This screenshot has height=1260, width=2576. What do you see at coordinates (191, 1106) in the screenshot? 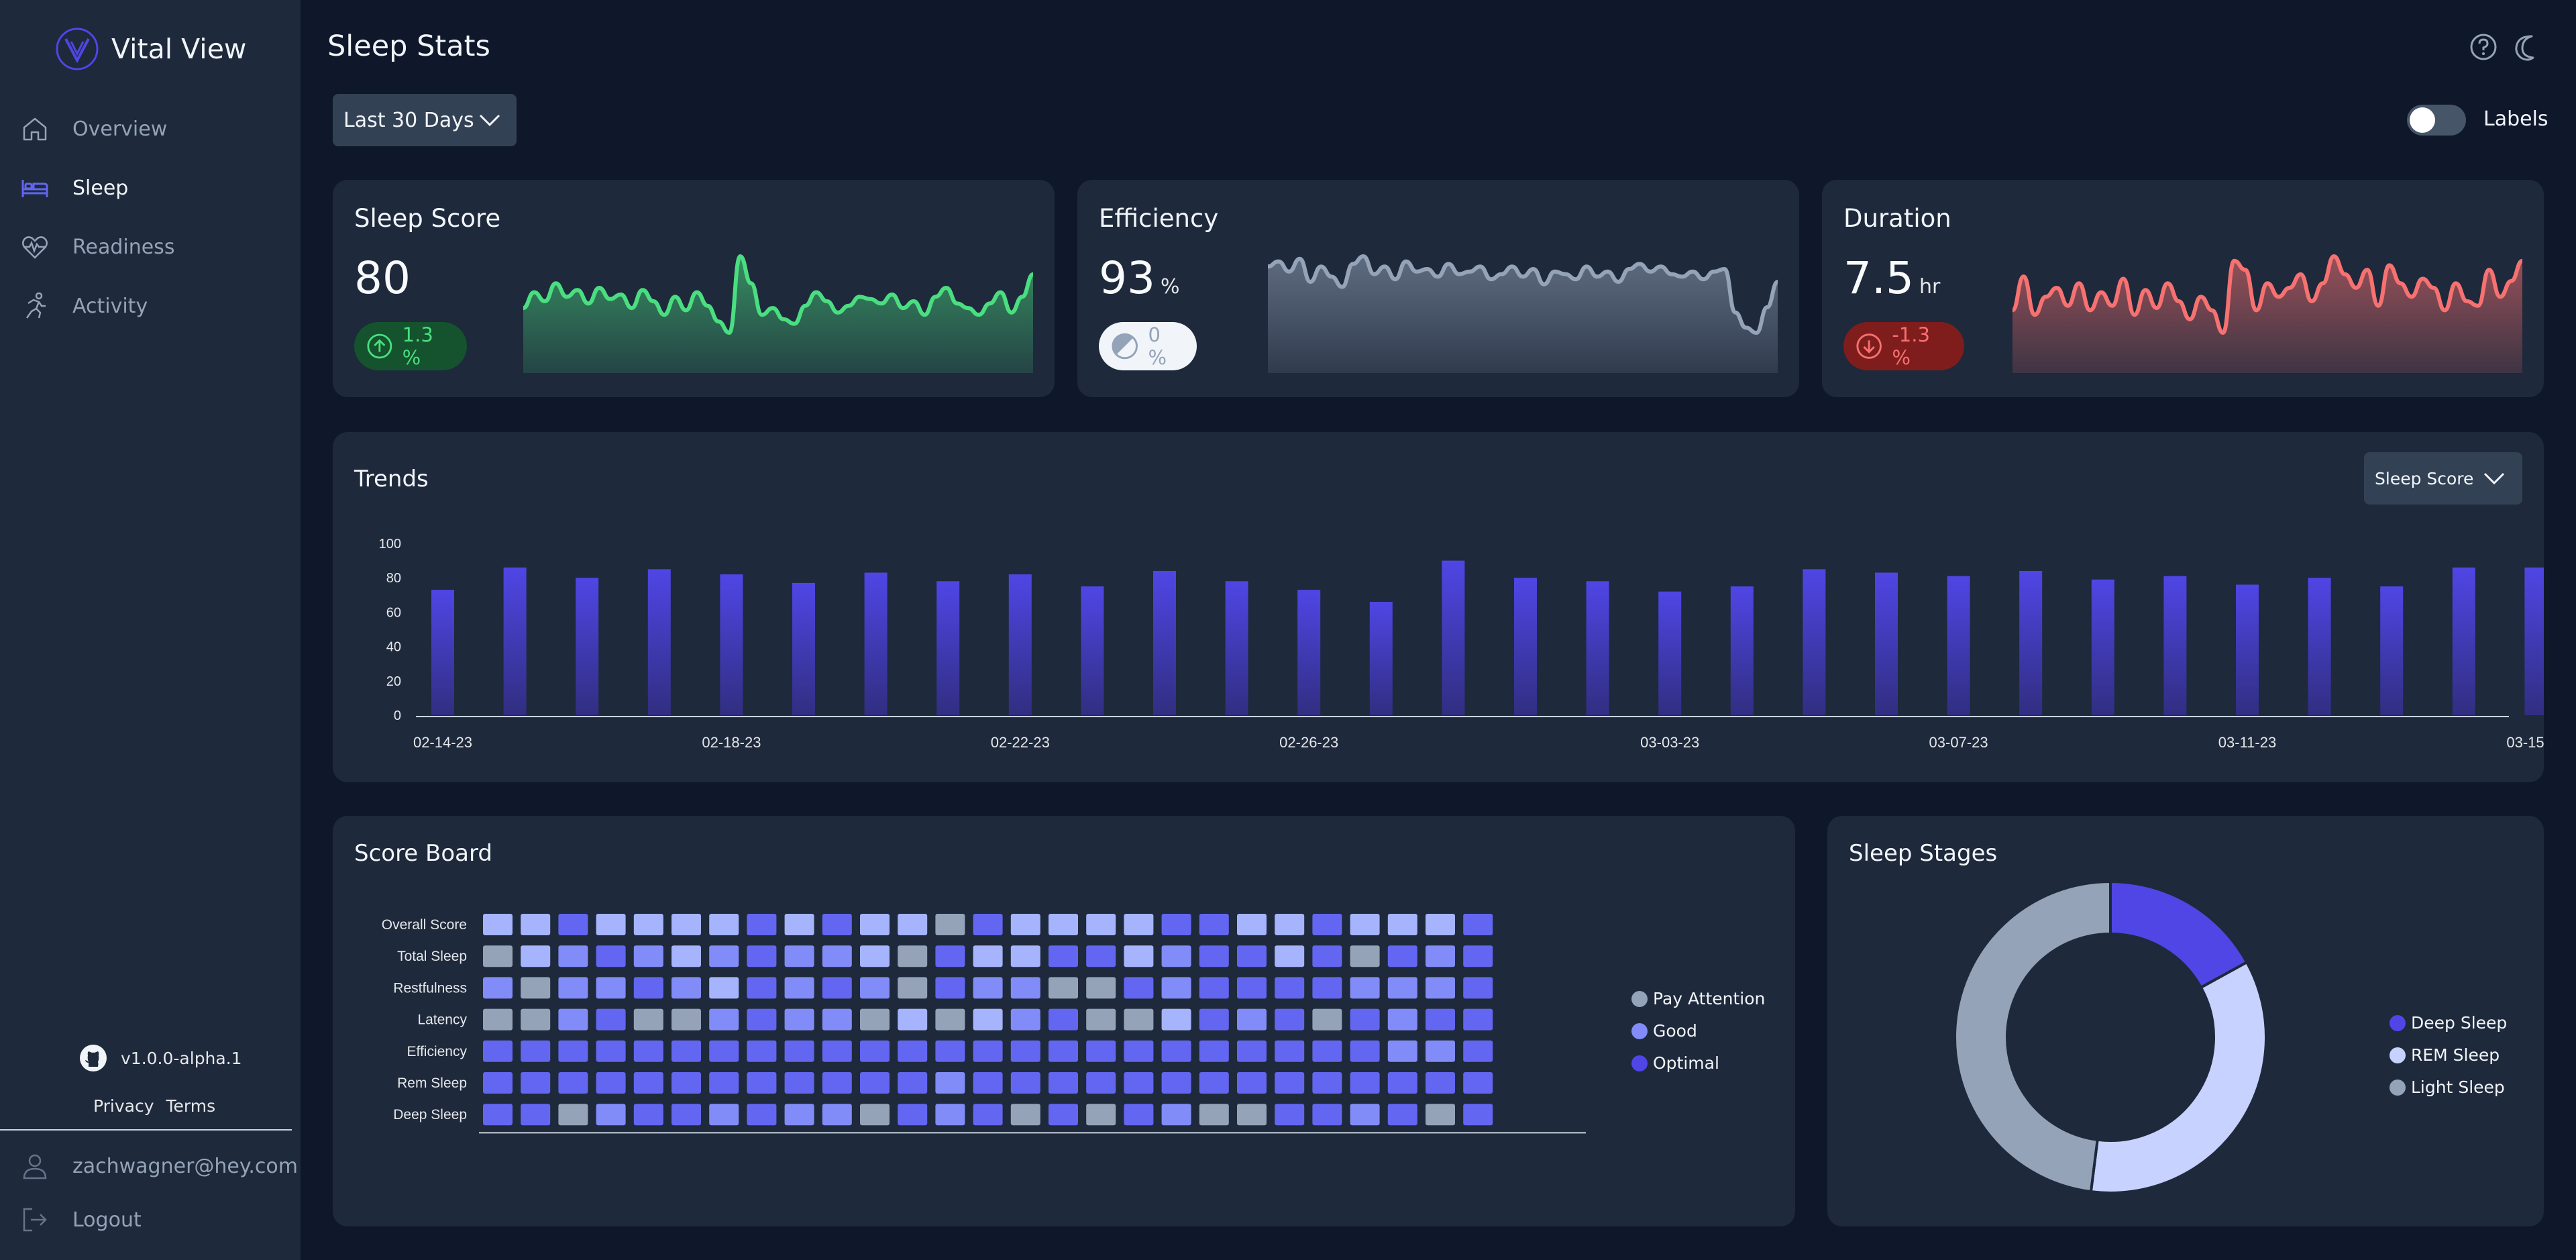
I see `terms-link: Terms` at bounding box center [191, 1106].